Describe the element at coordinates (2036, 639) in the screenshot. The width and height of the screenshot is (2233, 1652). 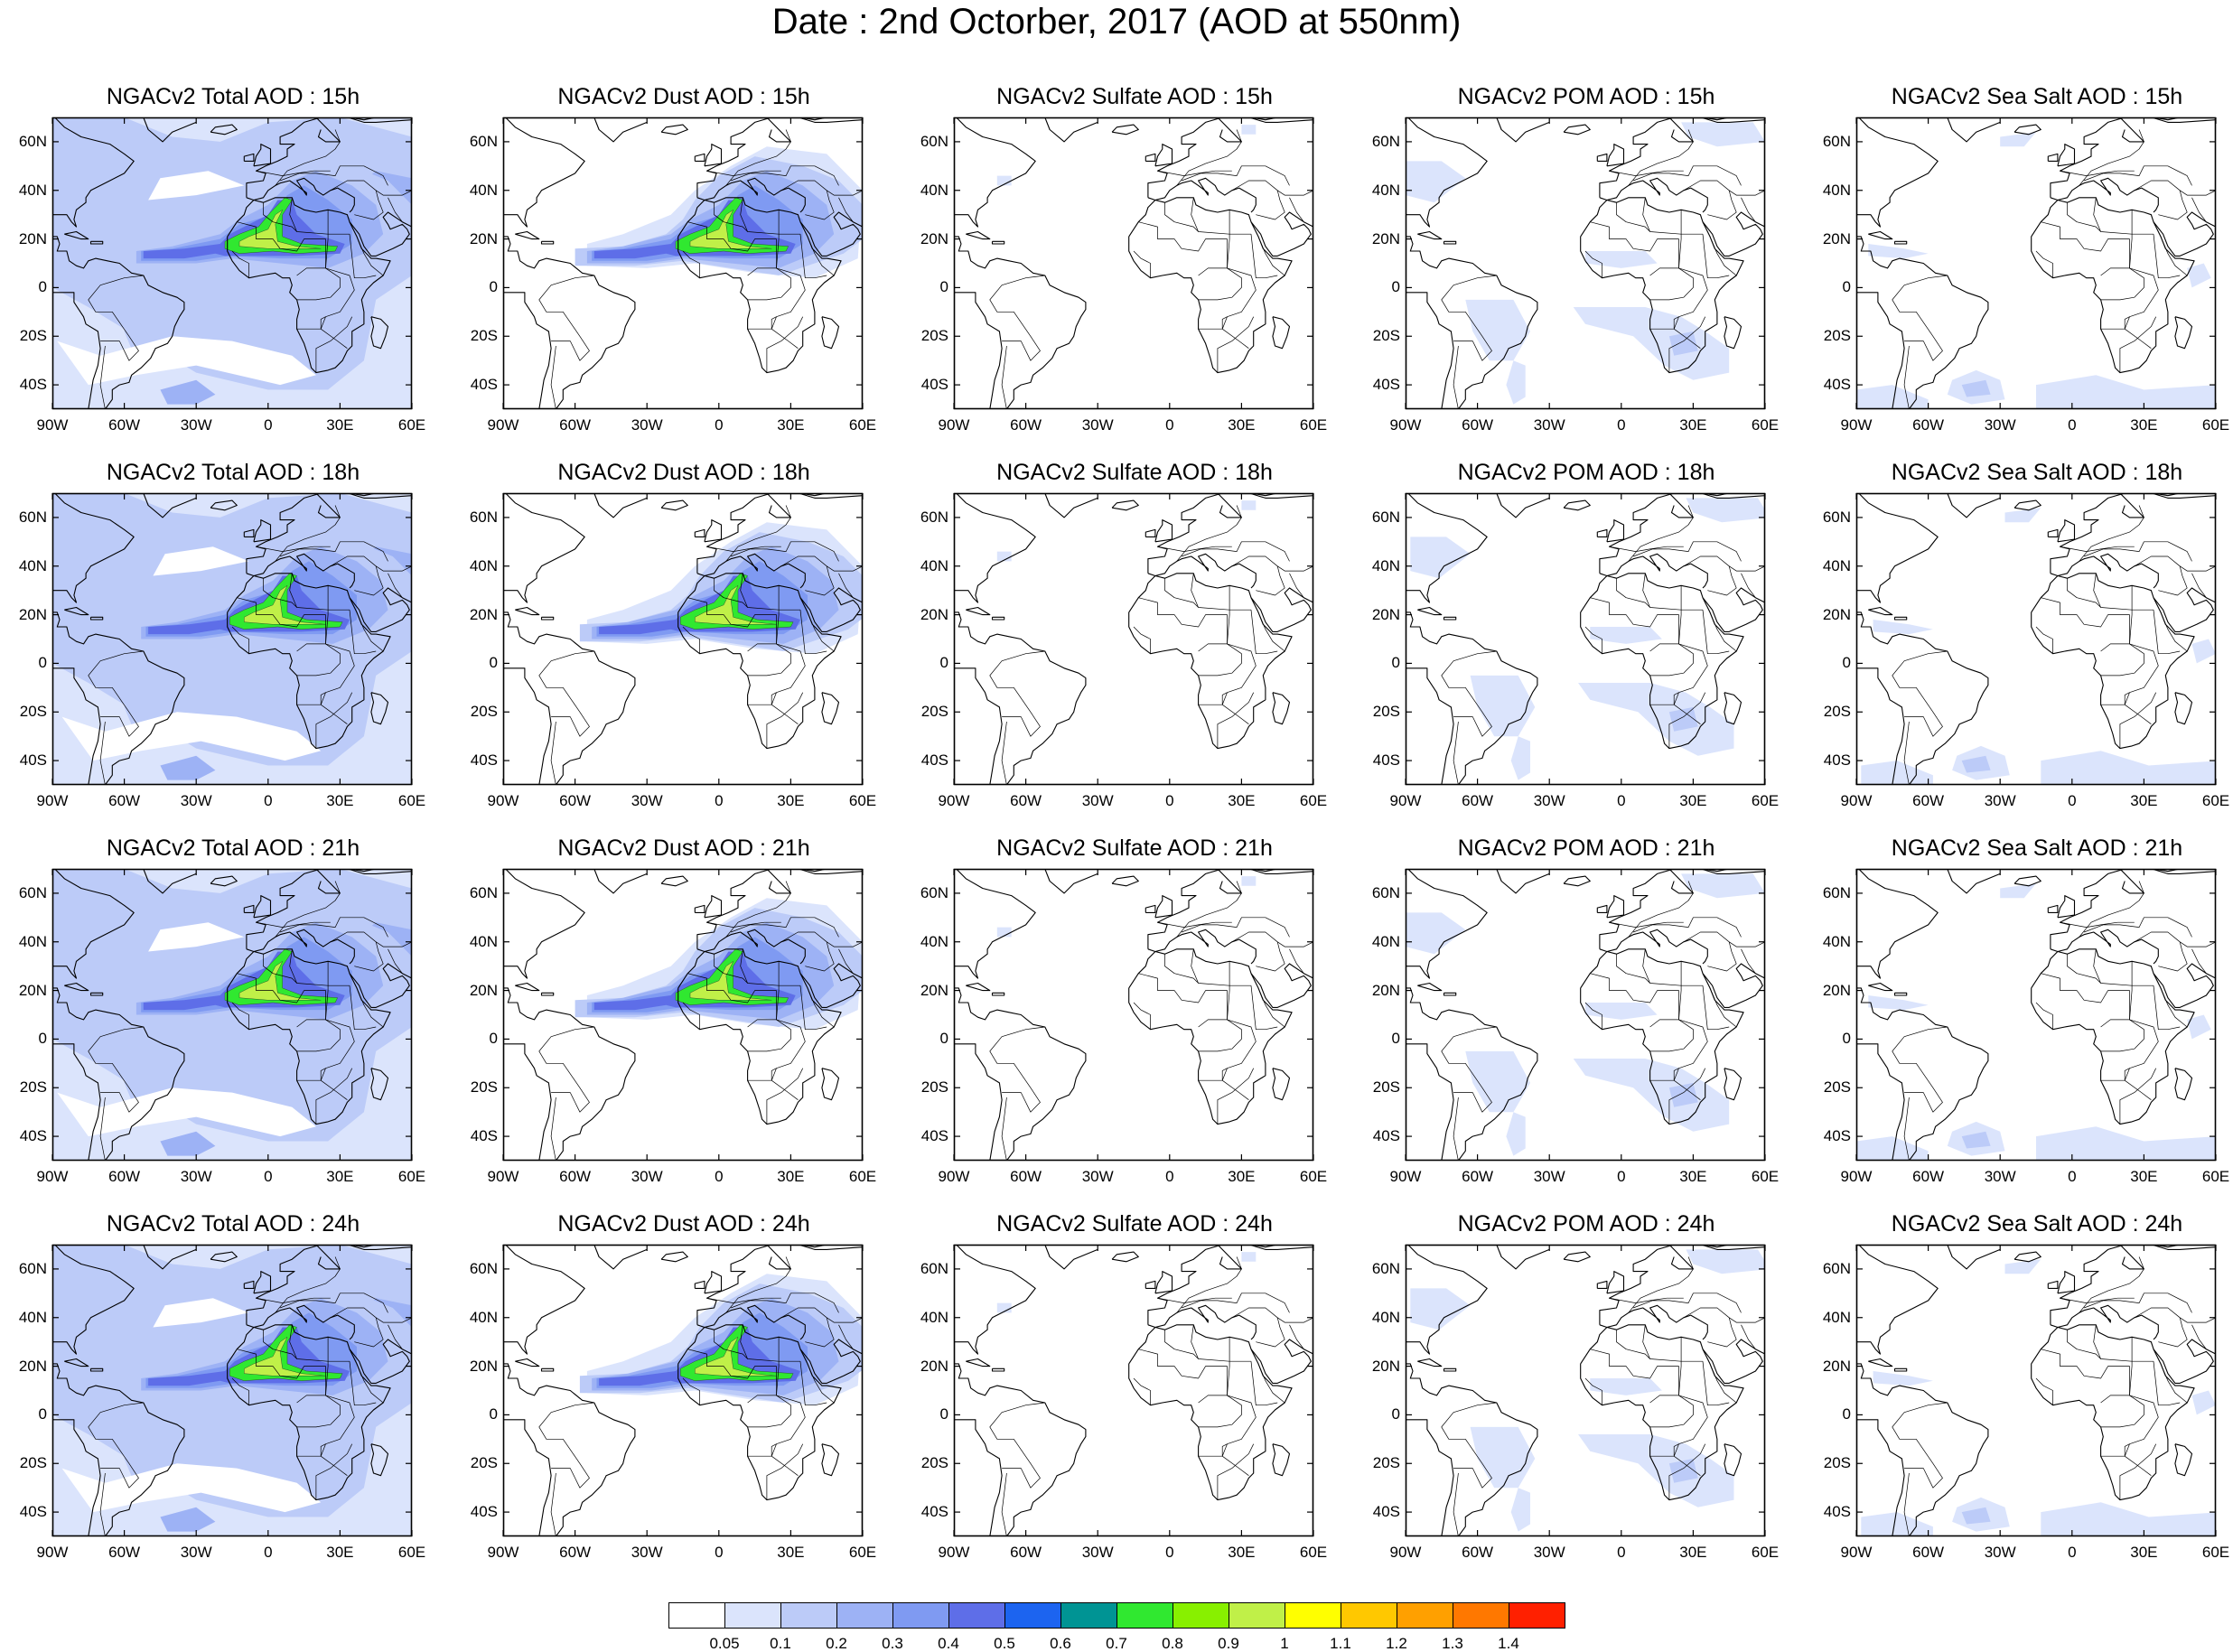
I see `aod-map` at that location.